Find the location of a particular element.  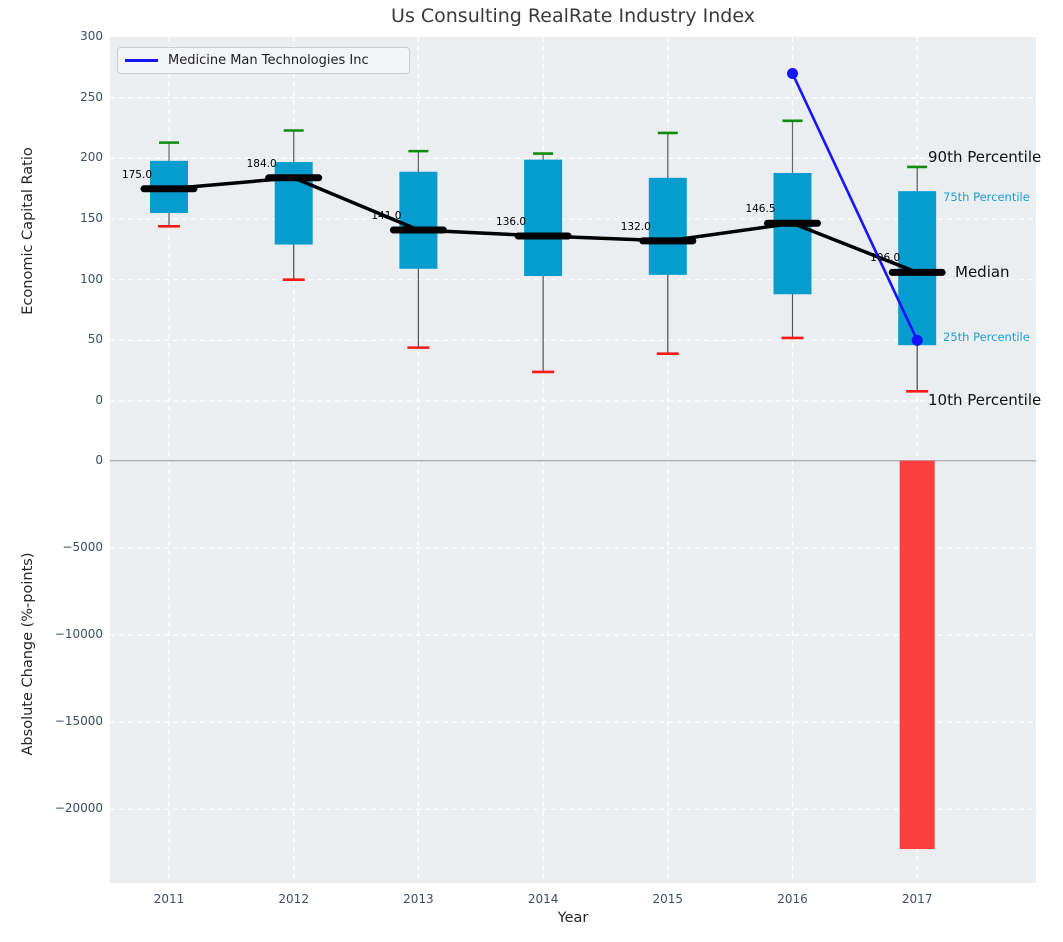

change-bar-2017 is located at coordinates (917, 655).